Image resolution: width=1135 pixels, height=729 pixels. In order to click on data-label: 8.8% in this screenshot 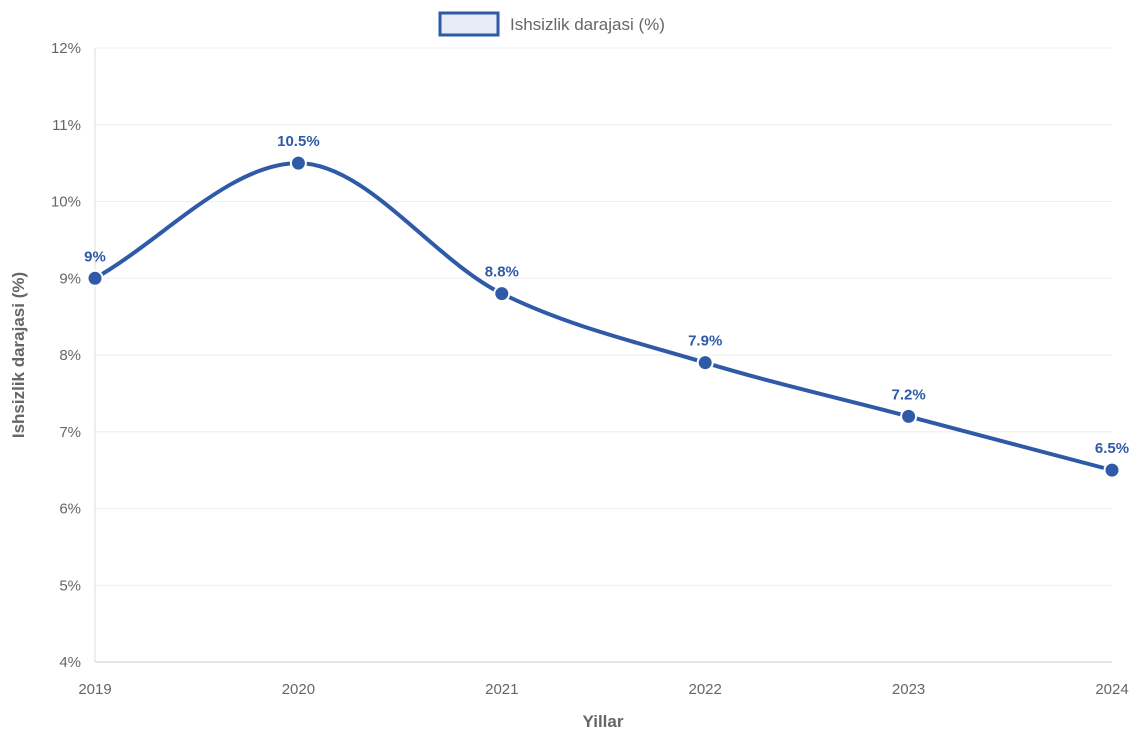, I will do `click(502, 272)`.